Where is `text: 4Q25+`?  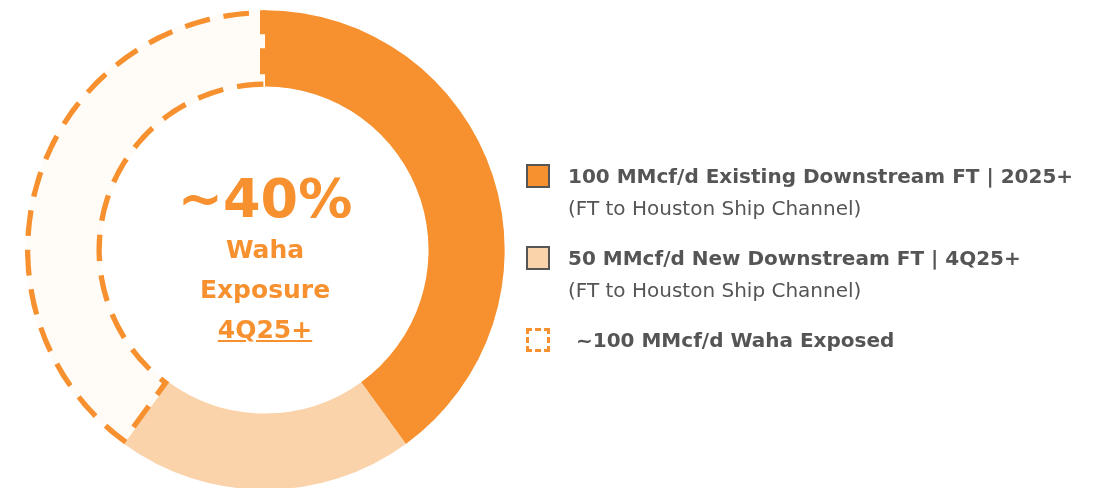 text: 4Q25+ is located at coordinates (265, 330).